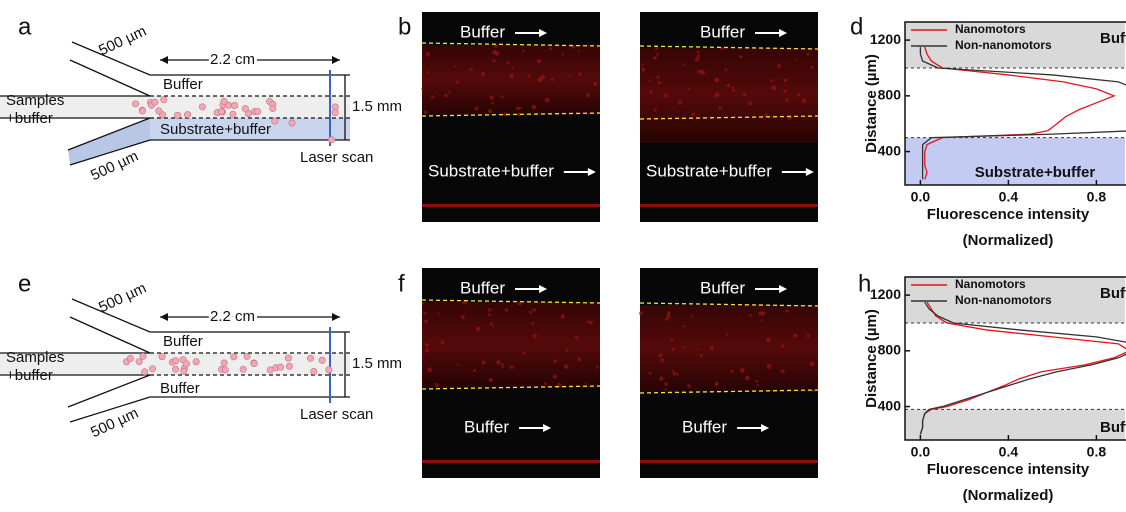 Image resolution: width=1126 pixels, height=512 pixels. What do you see at coordinates (377, 106) in the screenshot?
I see `label: 1.5 mm` at bounding box center [377, 106].